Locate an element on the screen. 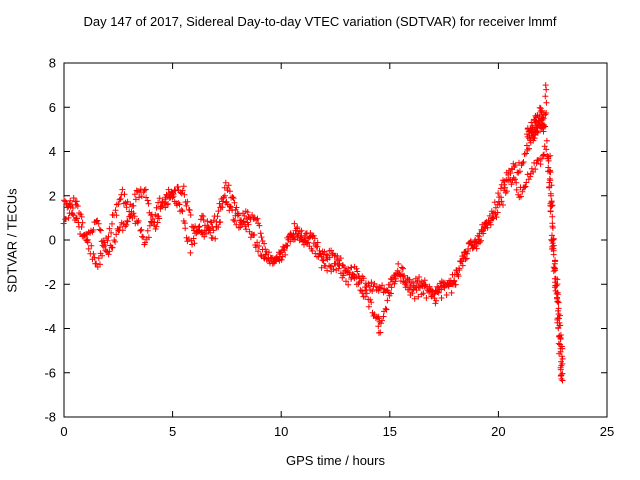  y-tick-label: -6 is located at coordinates (50, 372).